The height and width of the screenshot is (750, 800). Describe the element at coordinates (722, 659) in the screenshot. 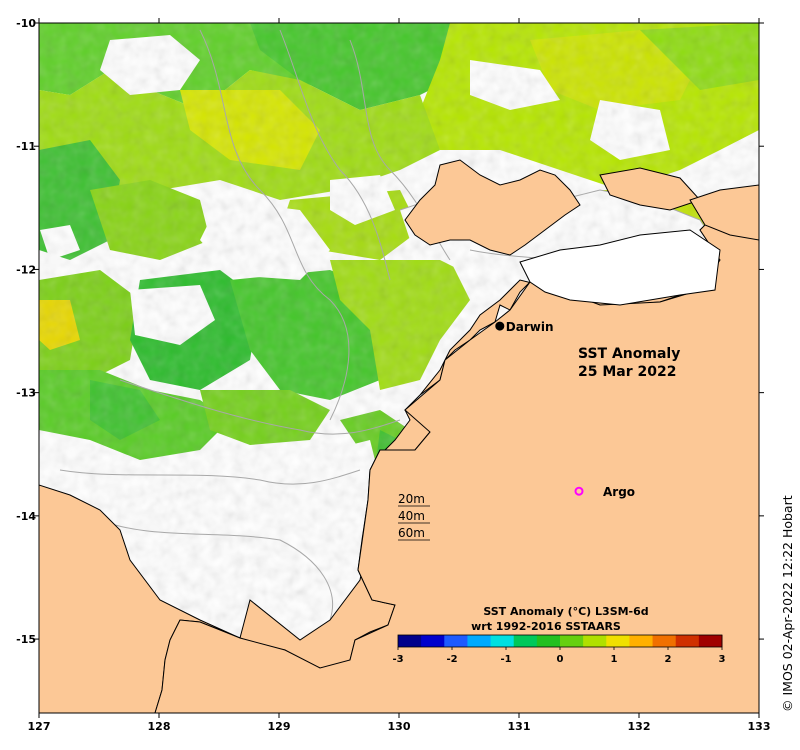

I see `colorbar-tick-label: 3` at that location.